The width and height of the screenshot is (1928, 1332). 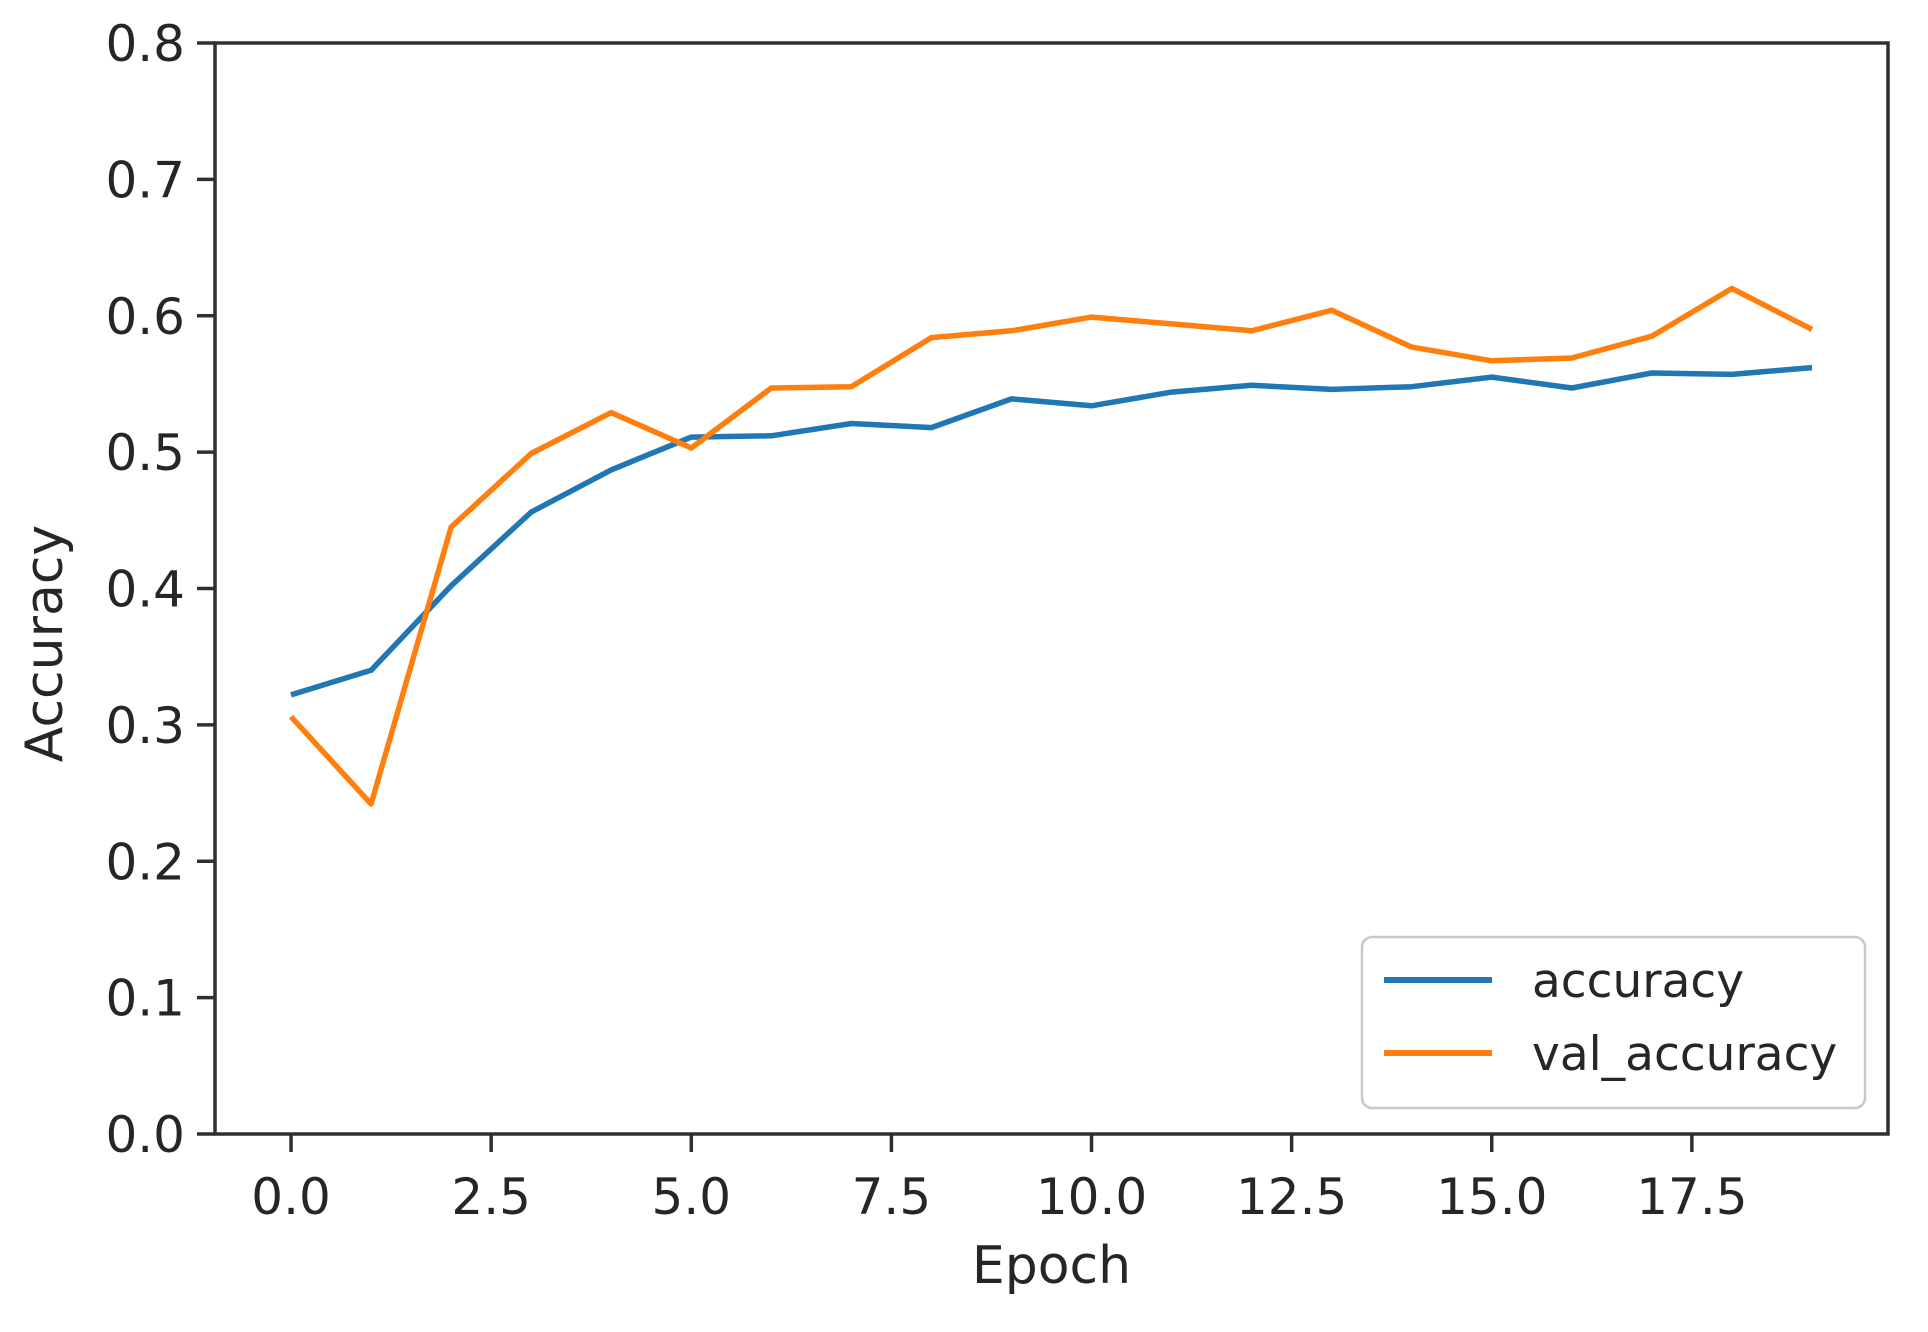 What do you see at coordinates (145, 590) in the screenshot?
I see `y-tick-label: 0.4` at bounding box center [145, 590].